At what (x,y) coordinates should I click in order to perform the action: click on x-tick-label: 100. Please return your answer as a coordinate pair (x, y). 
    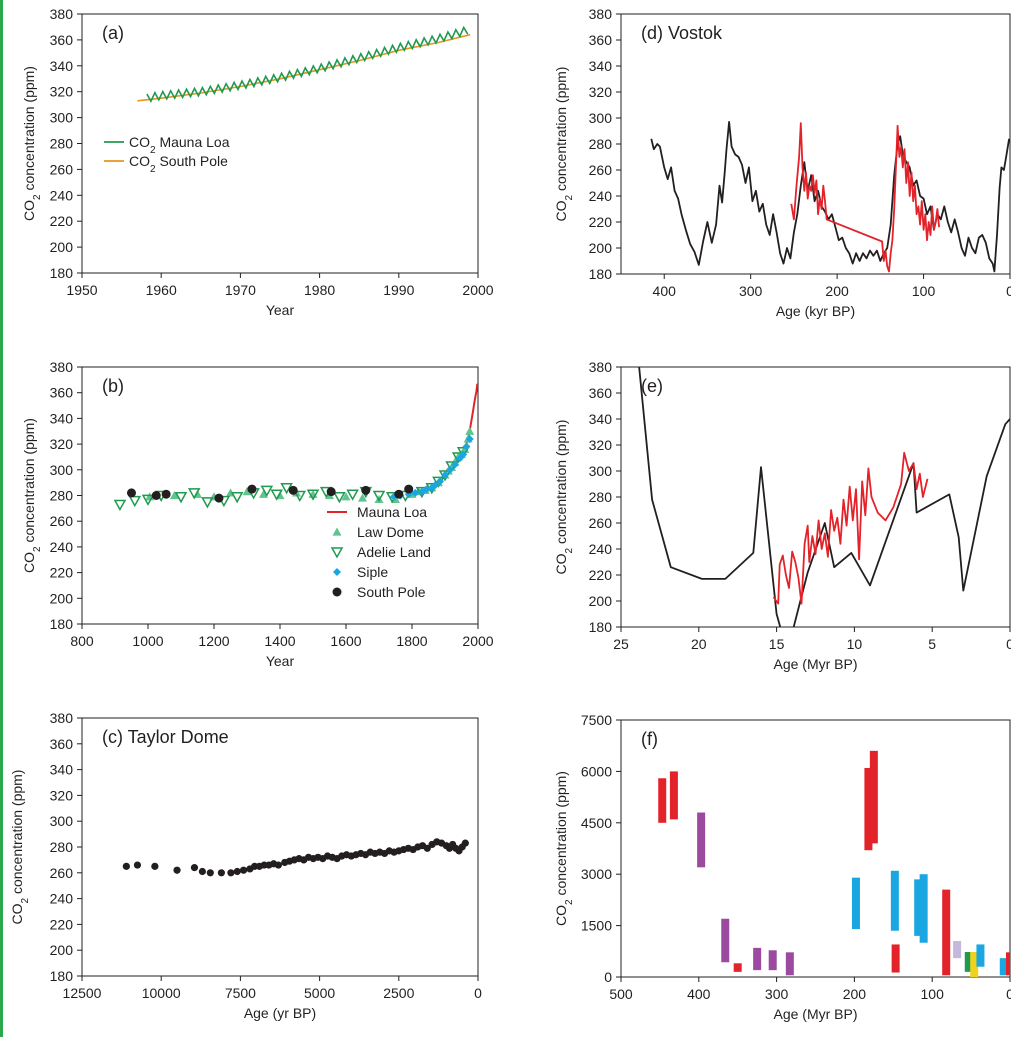
    Looking at the image, I should click on (924, 291).